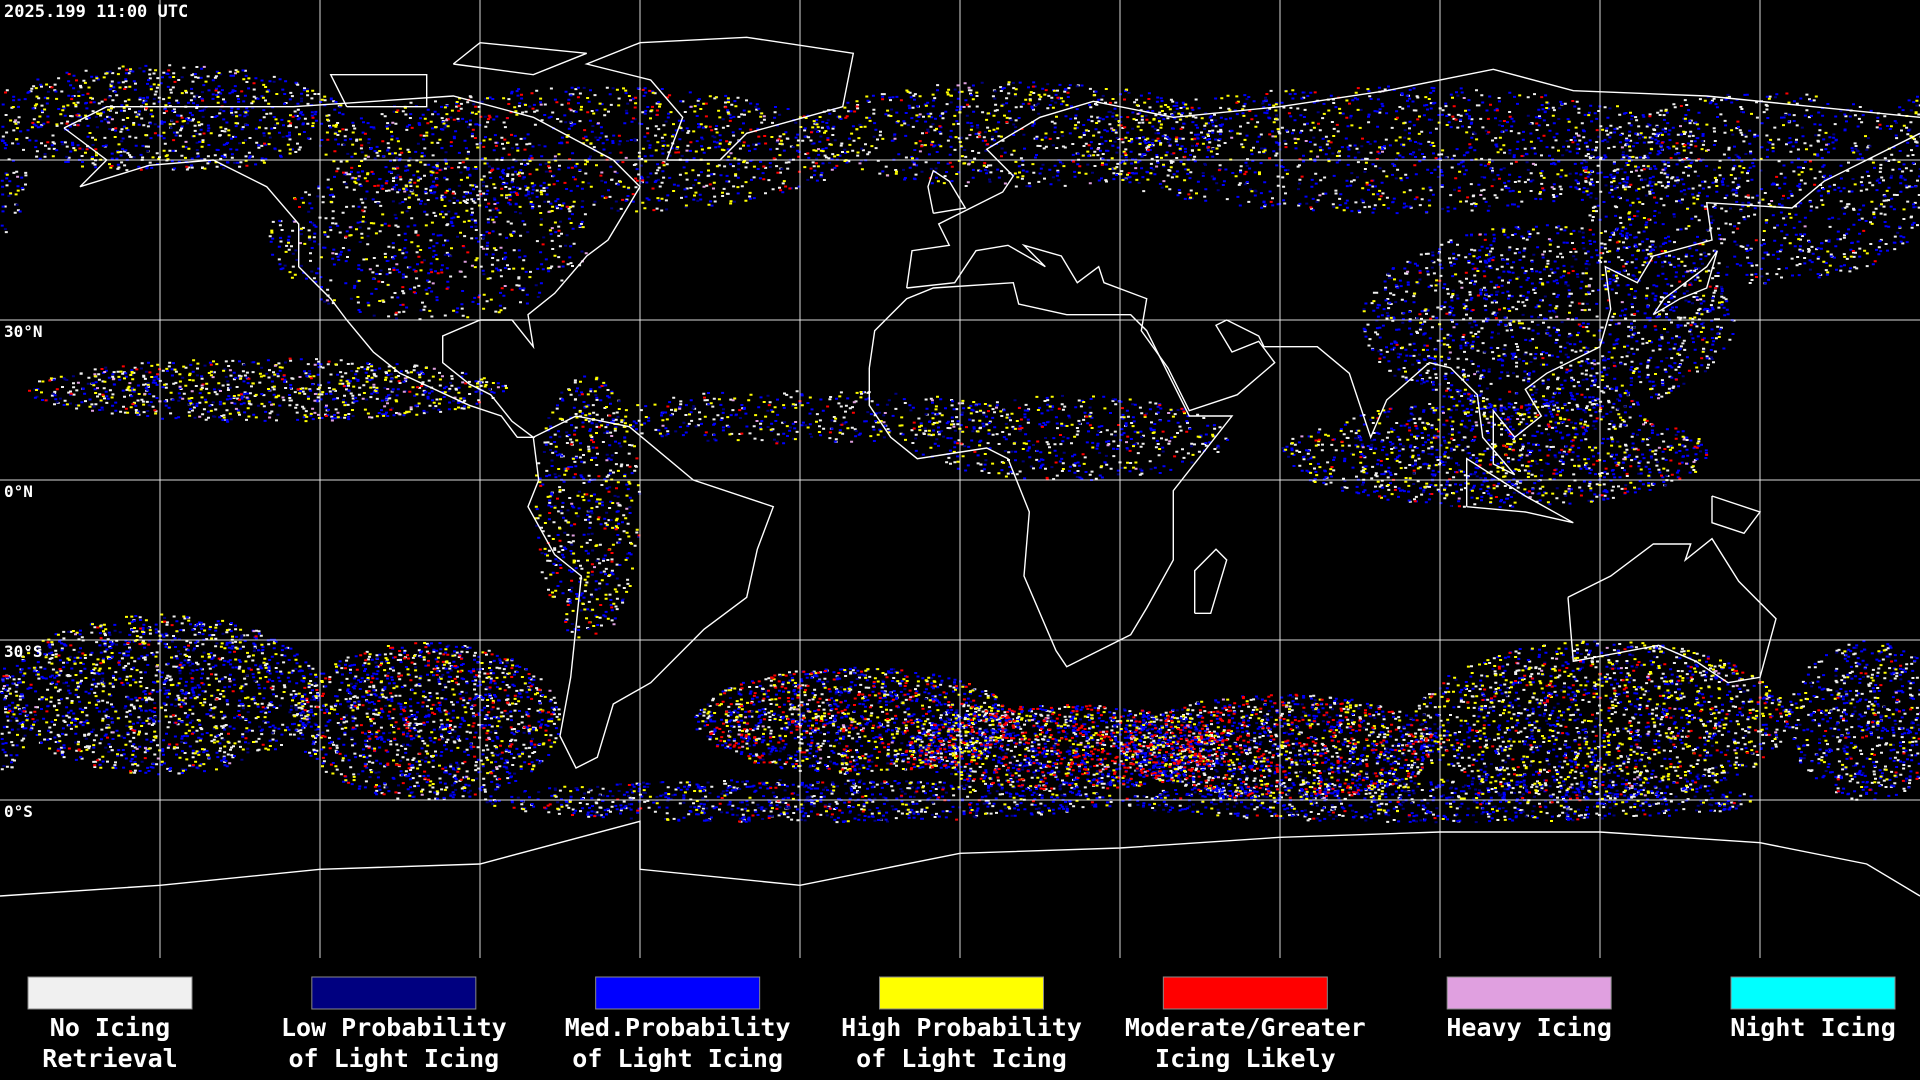 This screenshot has width=1920, height=1080. I want to click on legend-label: Icing Likely, so click(1245, 1058).